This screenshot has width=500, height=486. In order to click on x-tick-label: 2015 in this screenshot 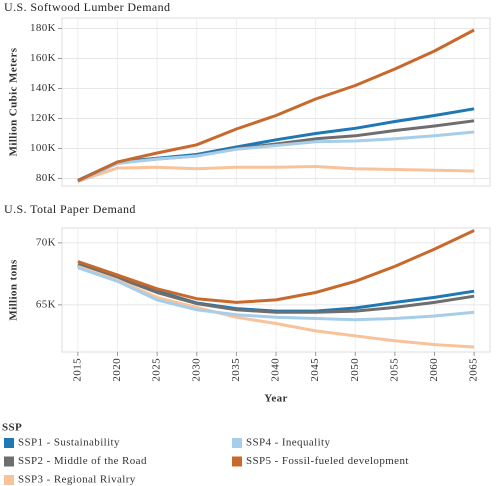, I will do `click(77, 370)`.